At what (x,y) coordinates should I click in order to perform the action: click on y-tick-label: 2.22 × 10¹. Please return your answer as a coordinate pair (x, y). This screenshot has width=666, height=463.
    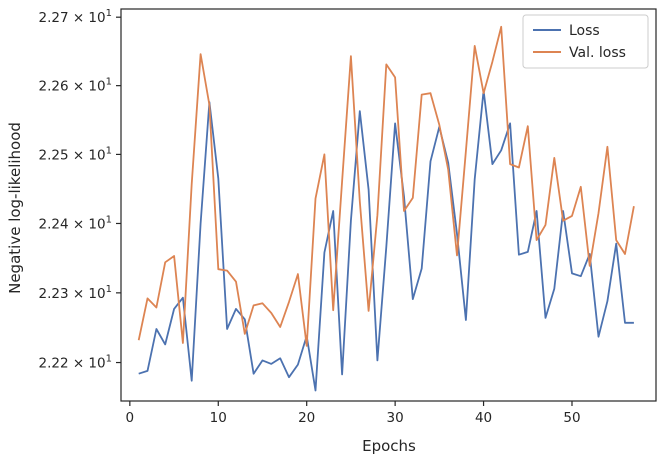
    Looking at the image, I should click on (75, 363).